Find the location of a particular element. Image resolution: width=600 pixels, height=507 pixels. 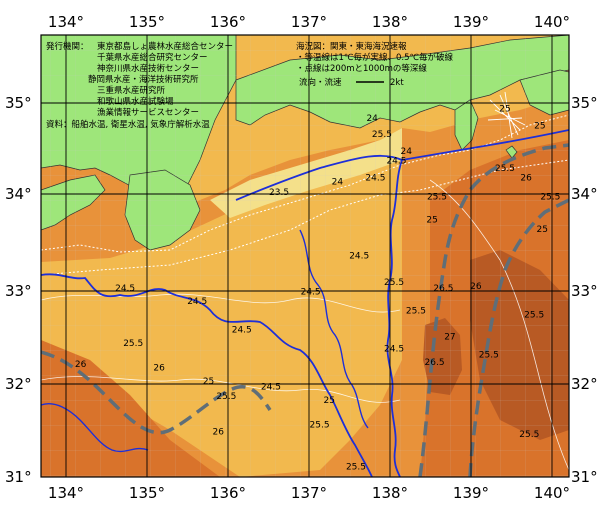

lat-tick-left: 34° is located at coordinates (18, 194).